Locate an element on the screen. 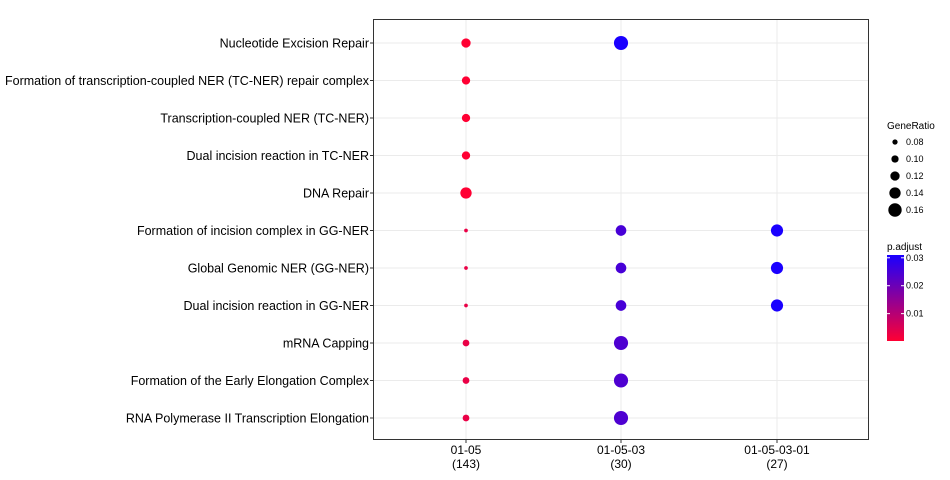 This screenshot has width=950, height=480. generatio-legend-label: 0.08 is located at coordinates (915, 142).